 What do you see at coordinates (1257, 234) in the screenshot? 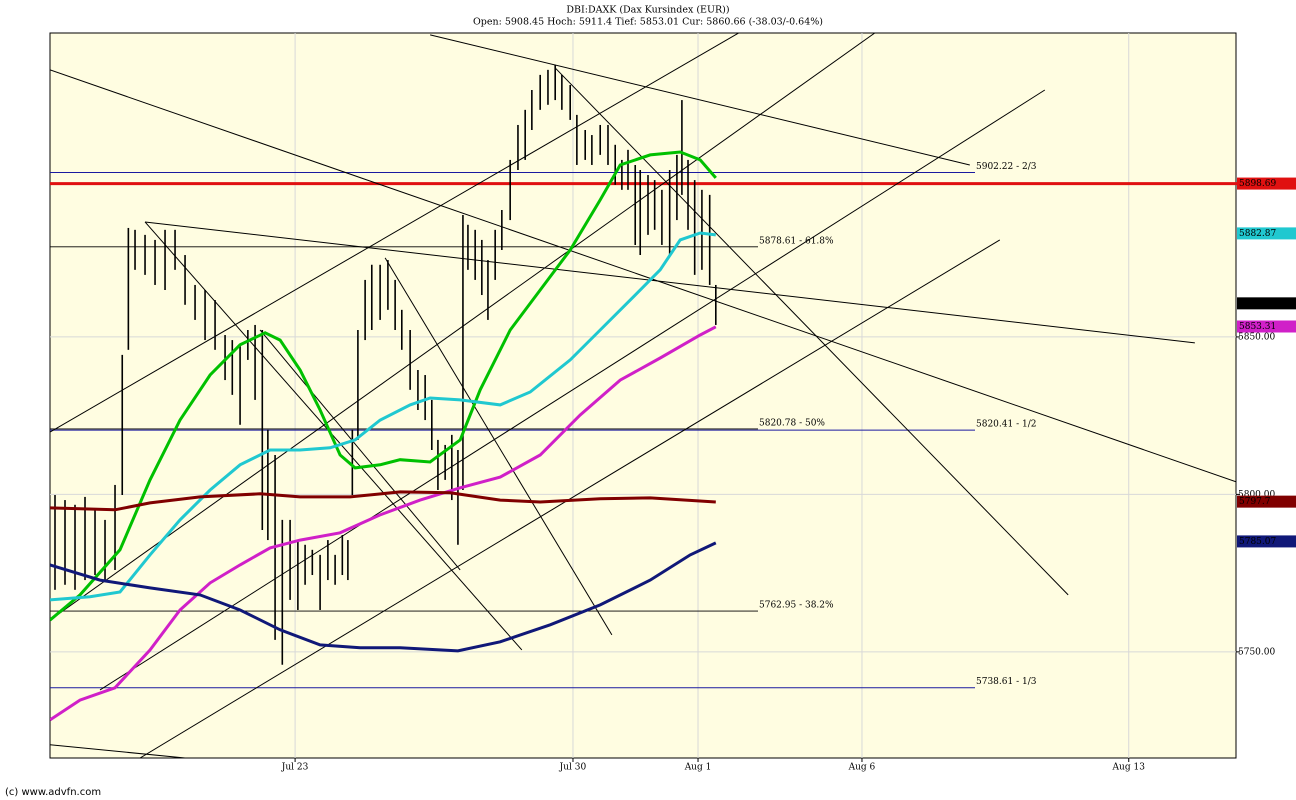
I see `price-tag-label: 5882.87` at bounding box center [1257, 234].